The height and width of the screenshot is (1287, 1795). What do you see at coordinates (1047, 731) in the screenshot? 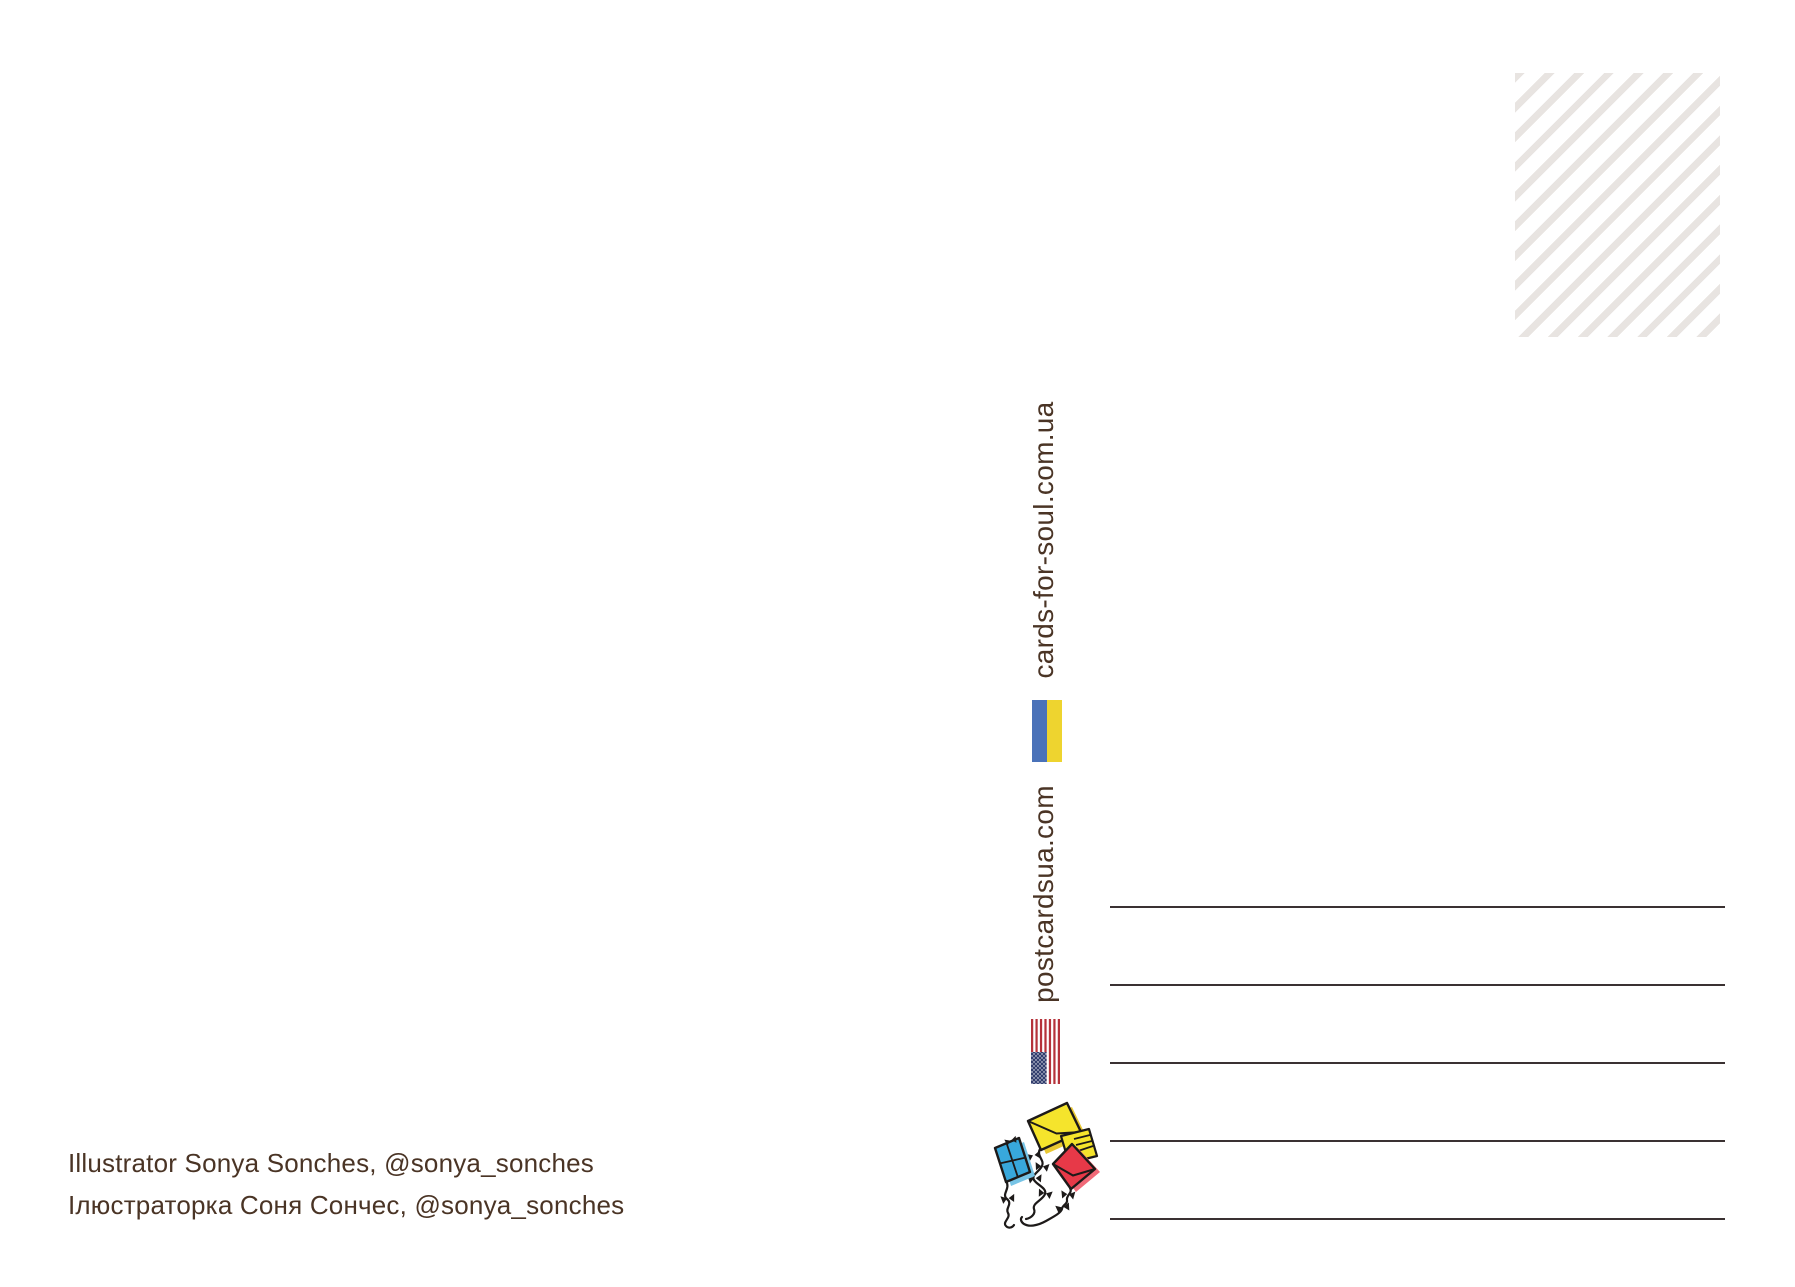
I see `ukraine-flag-icon` at bounding box center [1047, 731].